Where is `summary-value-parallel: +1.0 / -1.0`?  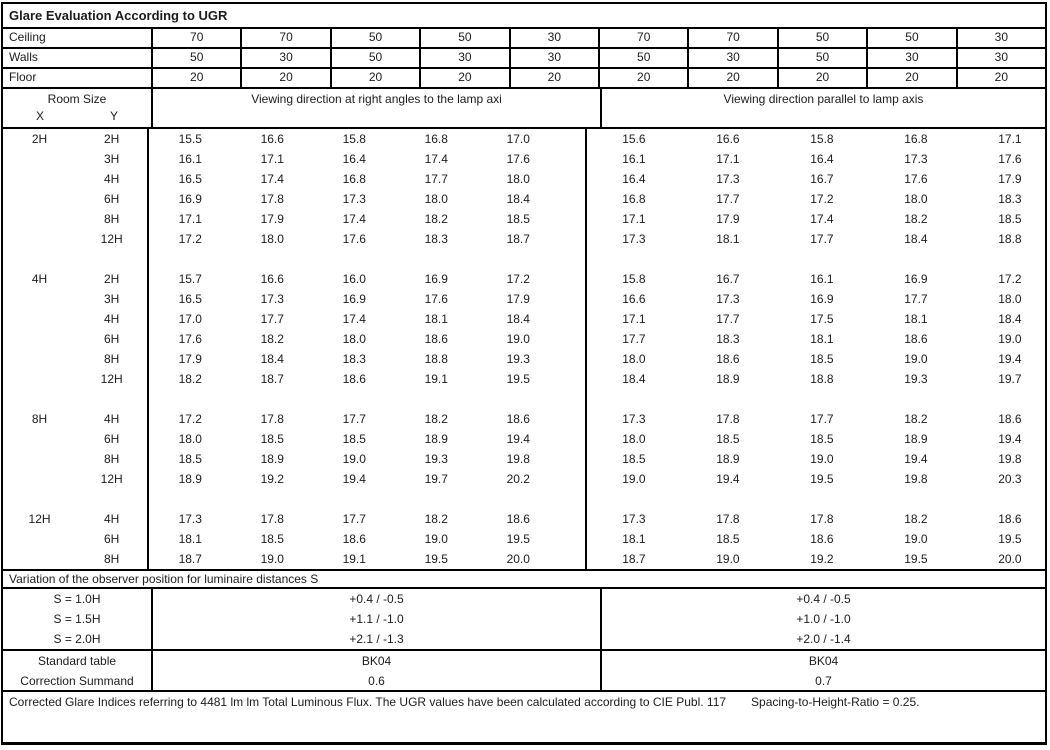 summary-value-parallel: +1.0 / -1.0 is located at coordinates (823, 619).